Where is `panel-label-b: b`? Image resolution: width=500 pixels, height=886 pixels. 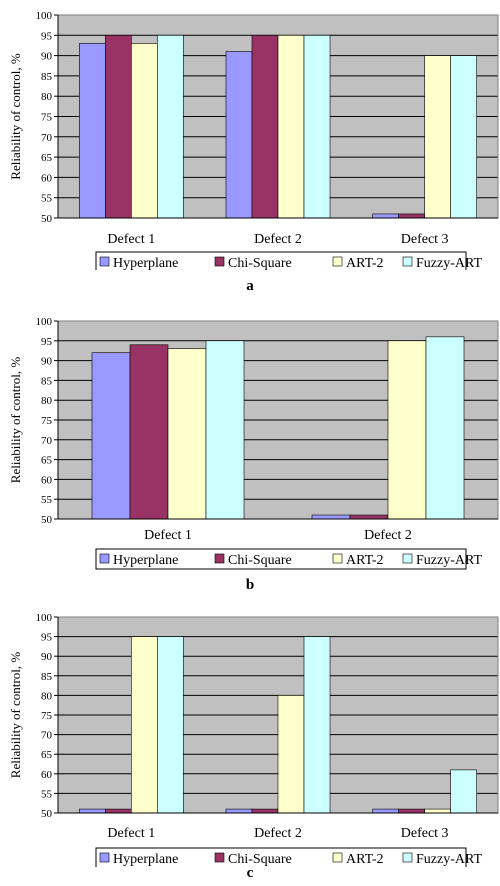 panel-label-b: b is located at coordinates (250, 585).